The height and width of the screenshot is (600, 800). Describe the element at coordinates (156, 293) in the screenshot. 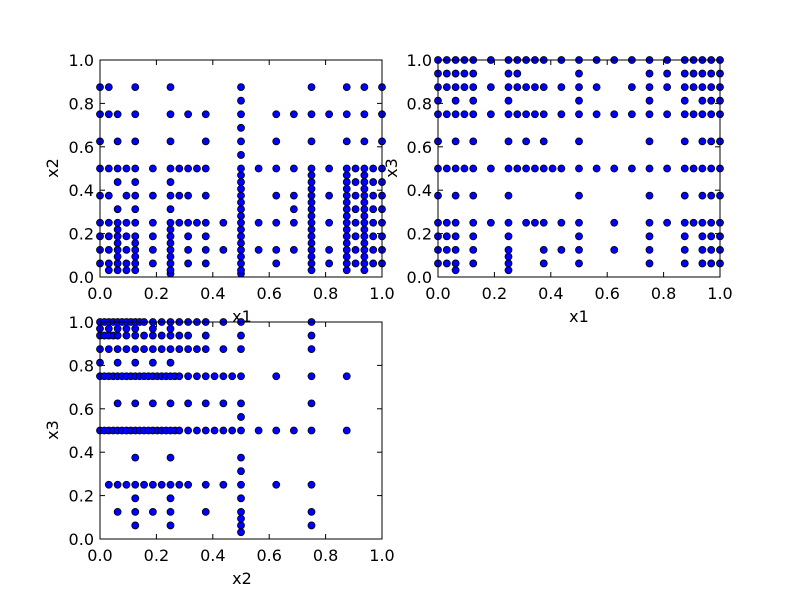

I see `x-tick-label: 0.2` at that location.